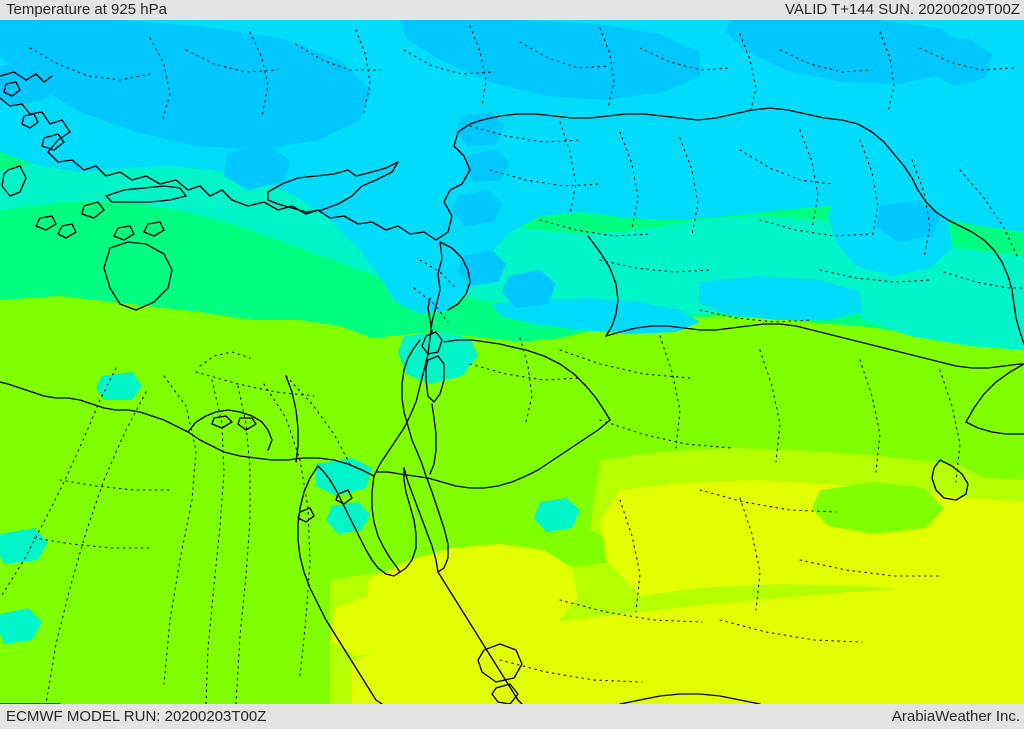 The width and height of the screenshot is (1024, 729). I want to click on coastline-redsea-west-detail2, so click(344, 497).